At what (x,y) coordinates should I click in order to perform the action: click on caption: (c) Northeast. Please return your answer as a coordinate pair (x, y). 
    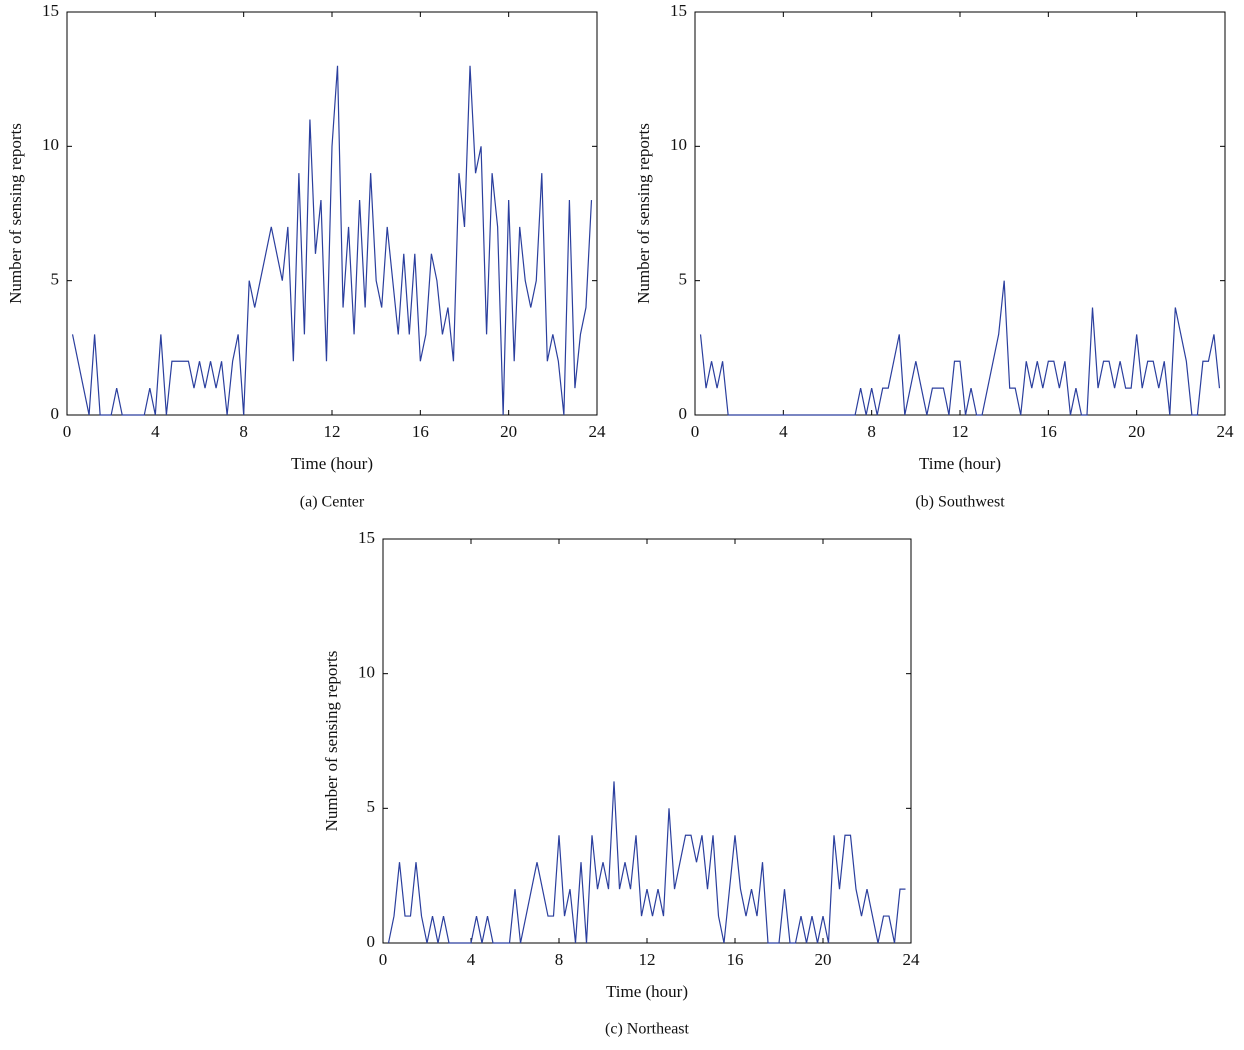
    Looking at the image, I should click on (647, 1029).